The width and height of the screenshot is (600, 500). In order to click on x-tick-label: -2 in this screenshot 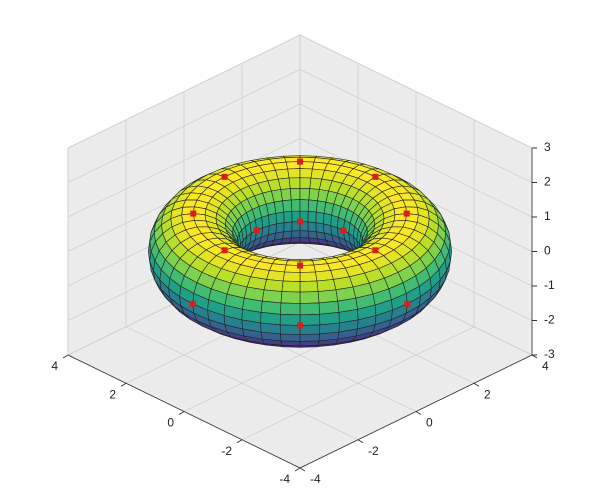, I will do `click(226, 451)`.